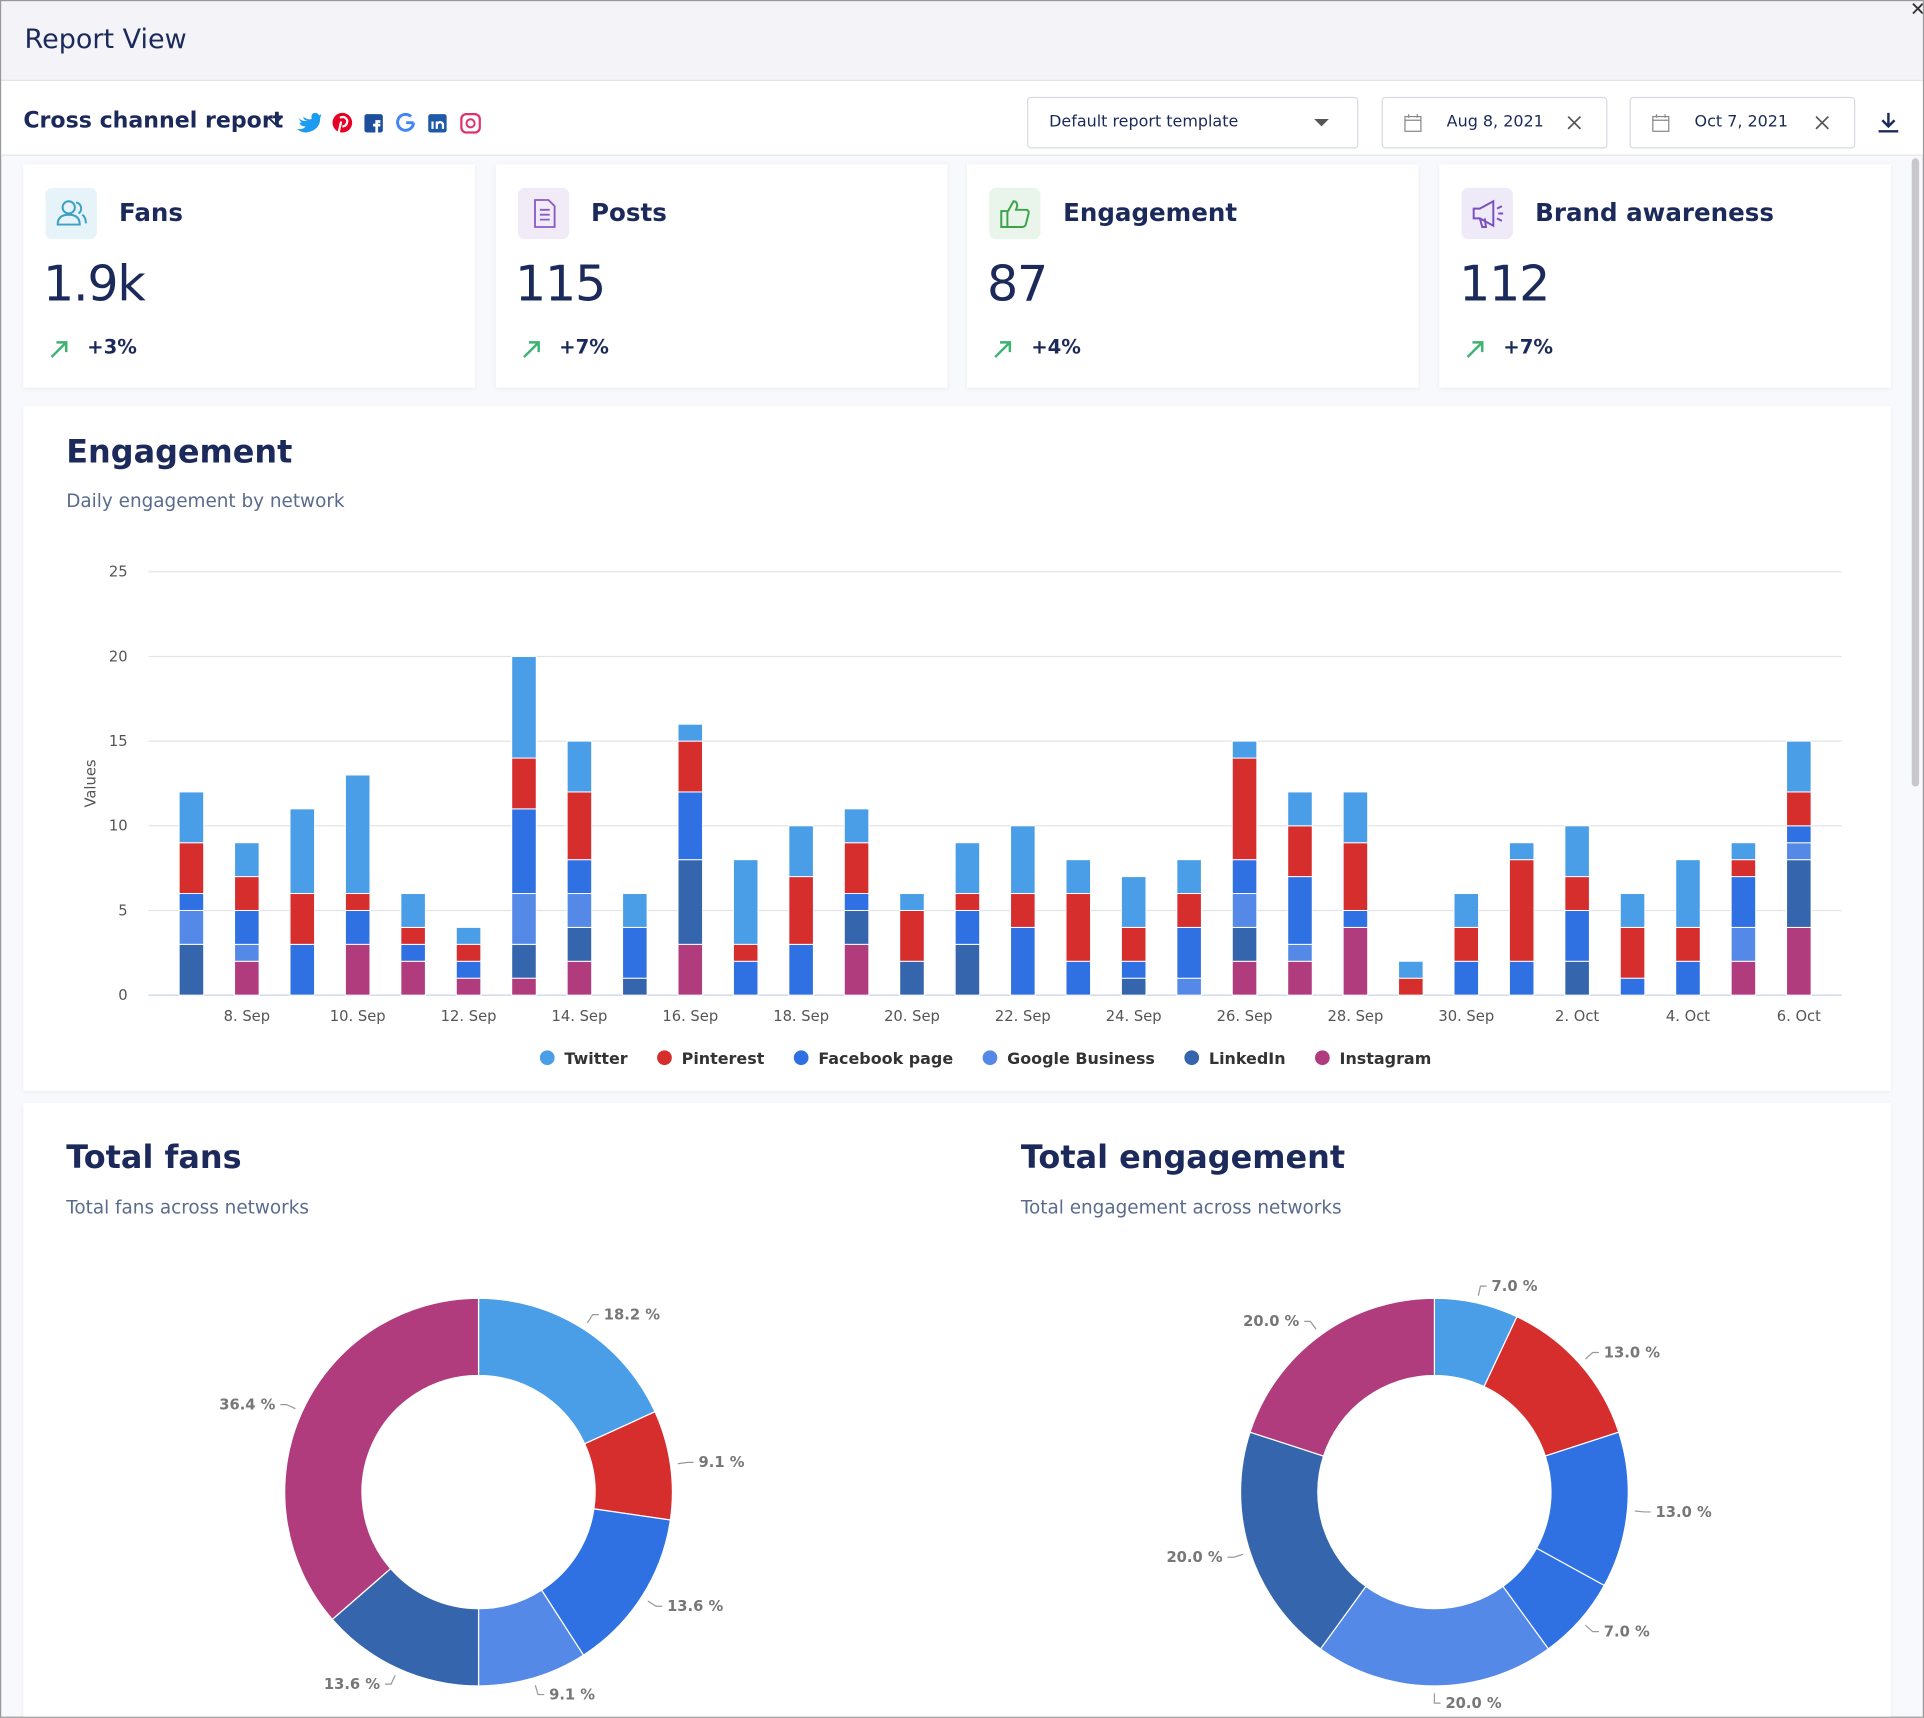  What do you see at coordinates (1245, 1016) in the screenshot?
I see `x-tick-label: 26. Sep` at bounding box center [1245, 1016].